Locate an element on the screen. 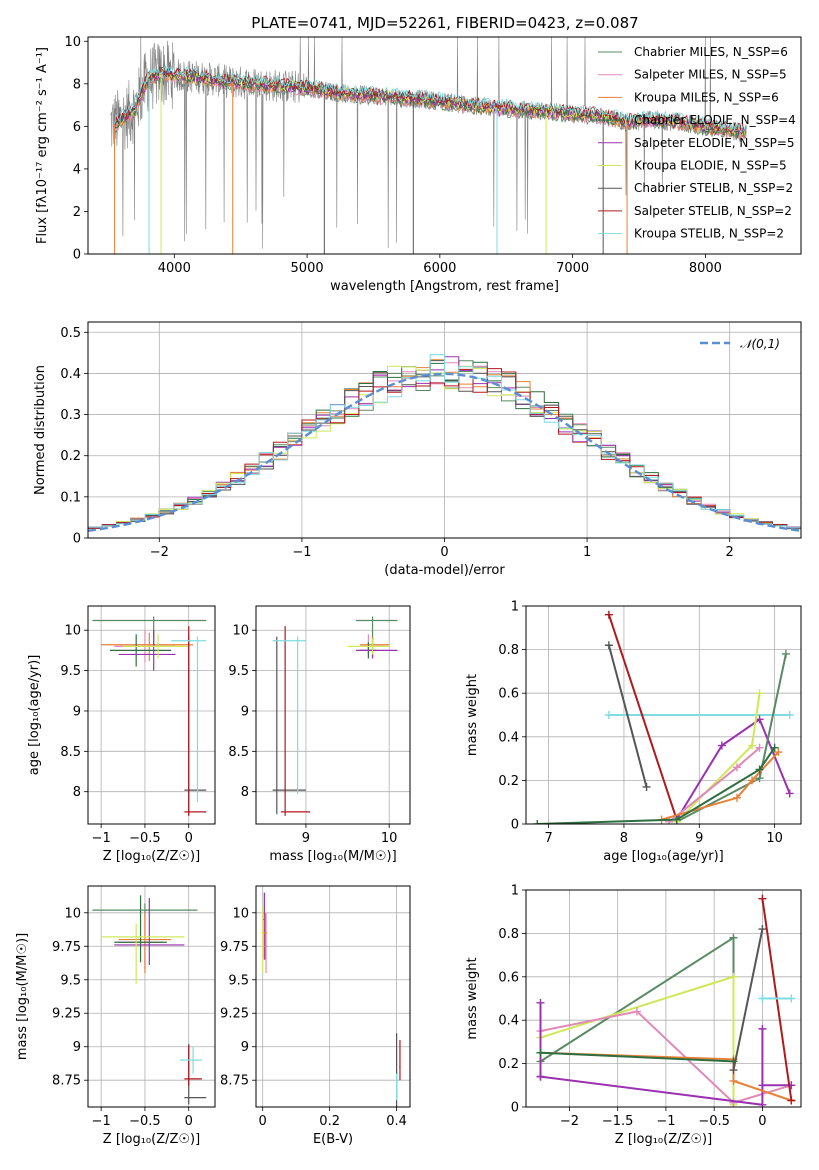 This screenshot has height=1170, width=819. y-tick-label: 9.75 is located at coordinates (66, 947).